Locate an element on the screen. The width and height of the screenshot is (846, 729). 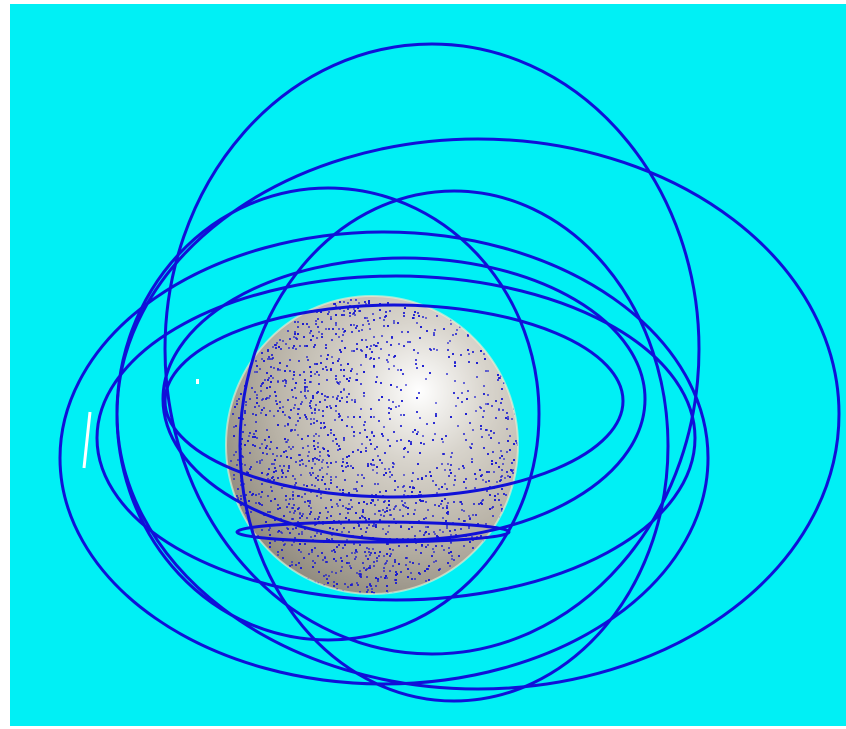
sphere-rim is located at coordinates (372, 445).